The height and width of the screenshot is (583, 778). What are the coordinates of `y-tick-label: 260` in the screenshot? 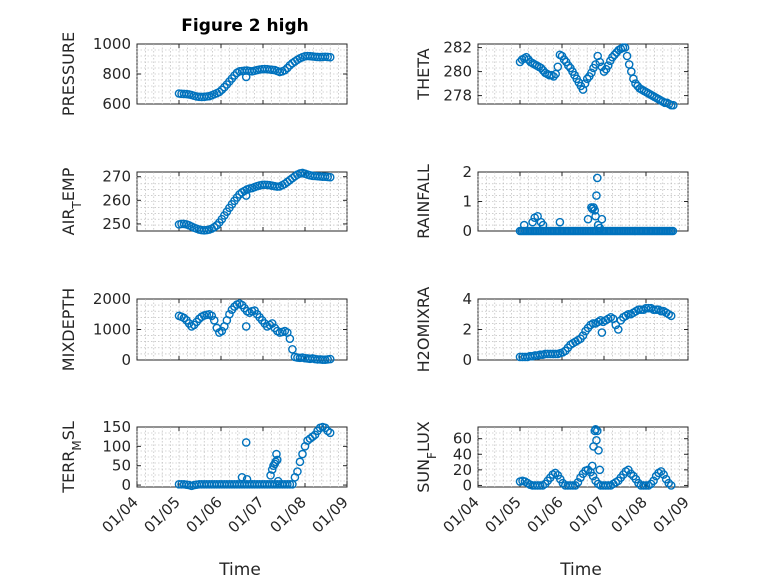 It's located at (116, 200).